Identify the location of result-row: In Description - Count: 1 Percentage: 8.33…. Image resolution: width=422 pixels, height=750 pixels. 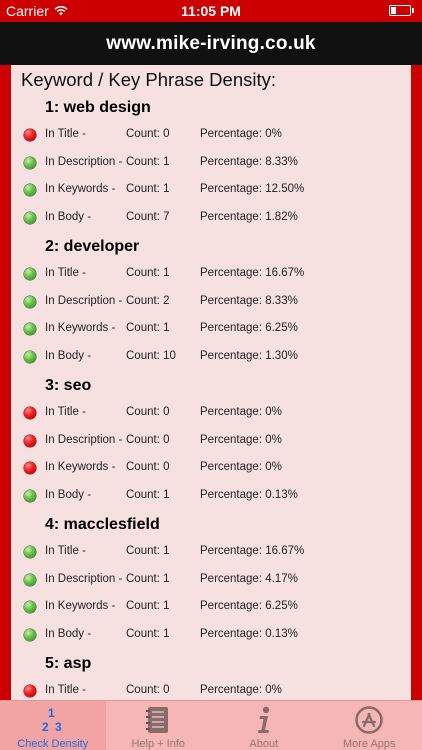
(211, 164).